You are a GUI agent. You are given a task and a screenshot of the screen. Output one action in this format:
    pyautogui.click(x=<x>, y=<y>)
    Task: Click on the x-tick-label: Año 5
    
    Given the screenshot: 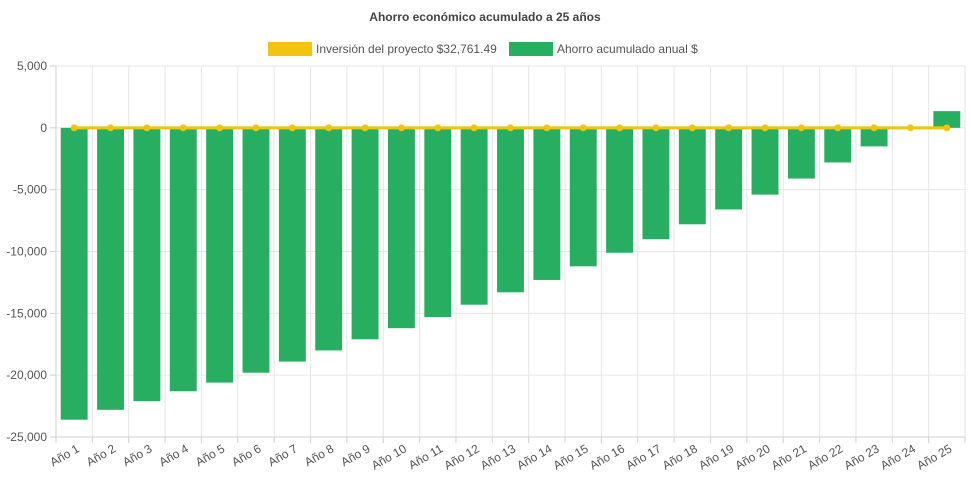 What is the action you would take?
    pyautogui.click(x=210, y=455)
    